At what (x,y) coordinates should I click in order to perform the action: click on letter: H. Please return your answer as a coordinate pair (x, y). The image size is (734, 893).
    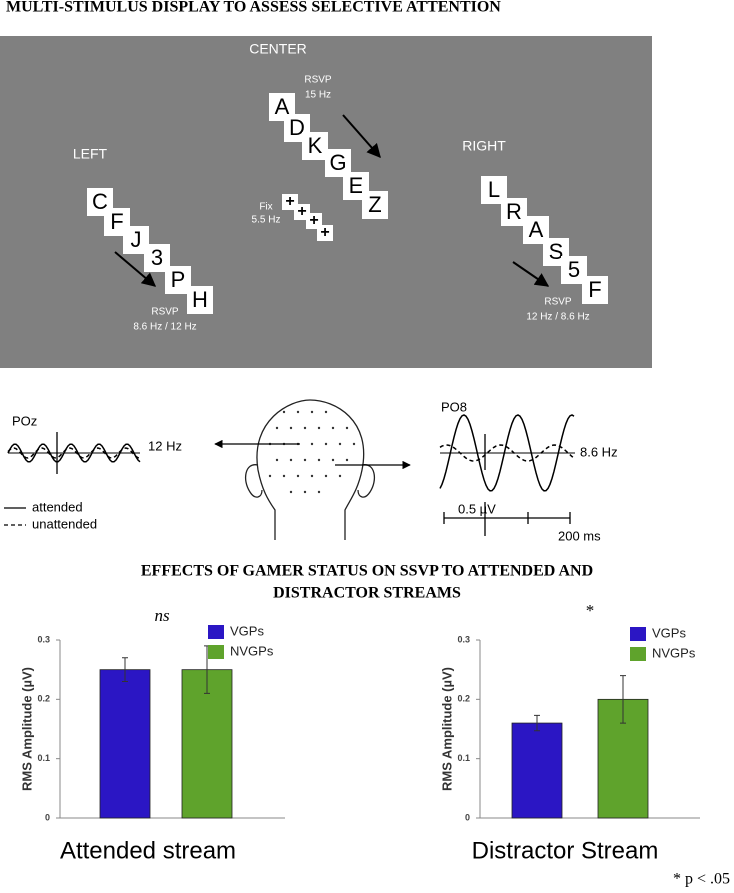
    Looking at the image, I should click on (200, 299).